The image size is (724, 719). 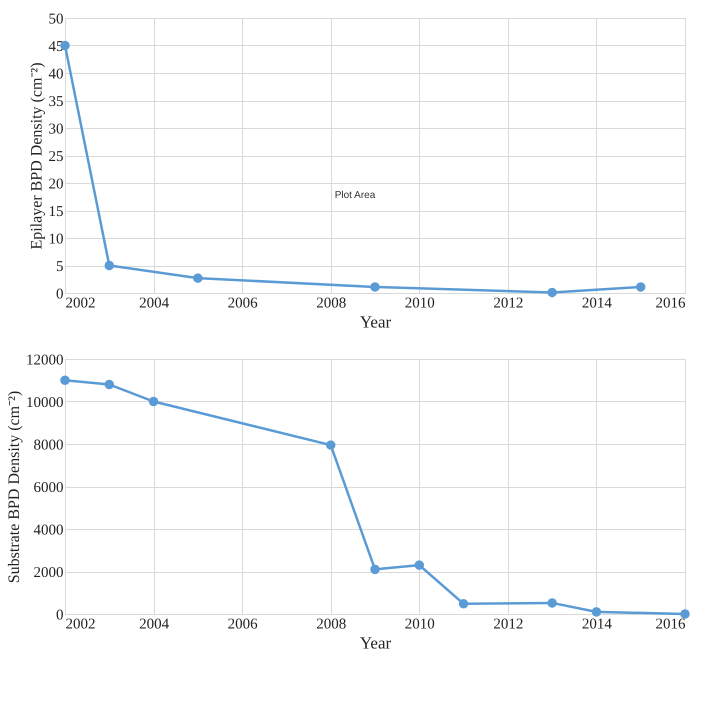 What do you see at coordinates (37, 156) in the screenshot?
I see `y-axis-title: Epilayer BPD Density (cm⁻²)` at bounding box center [37, 156].